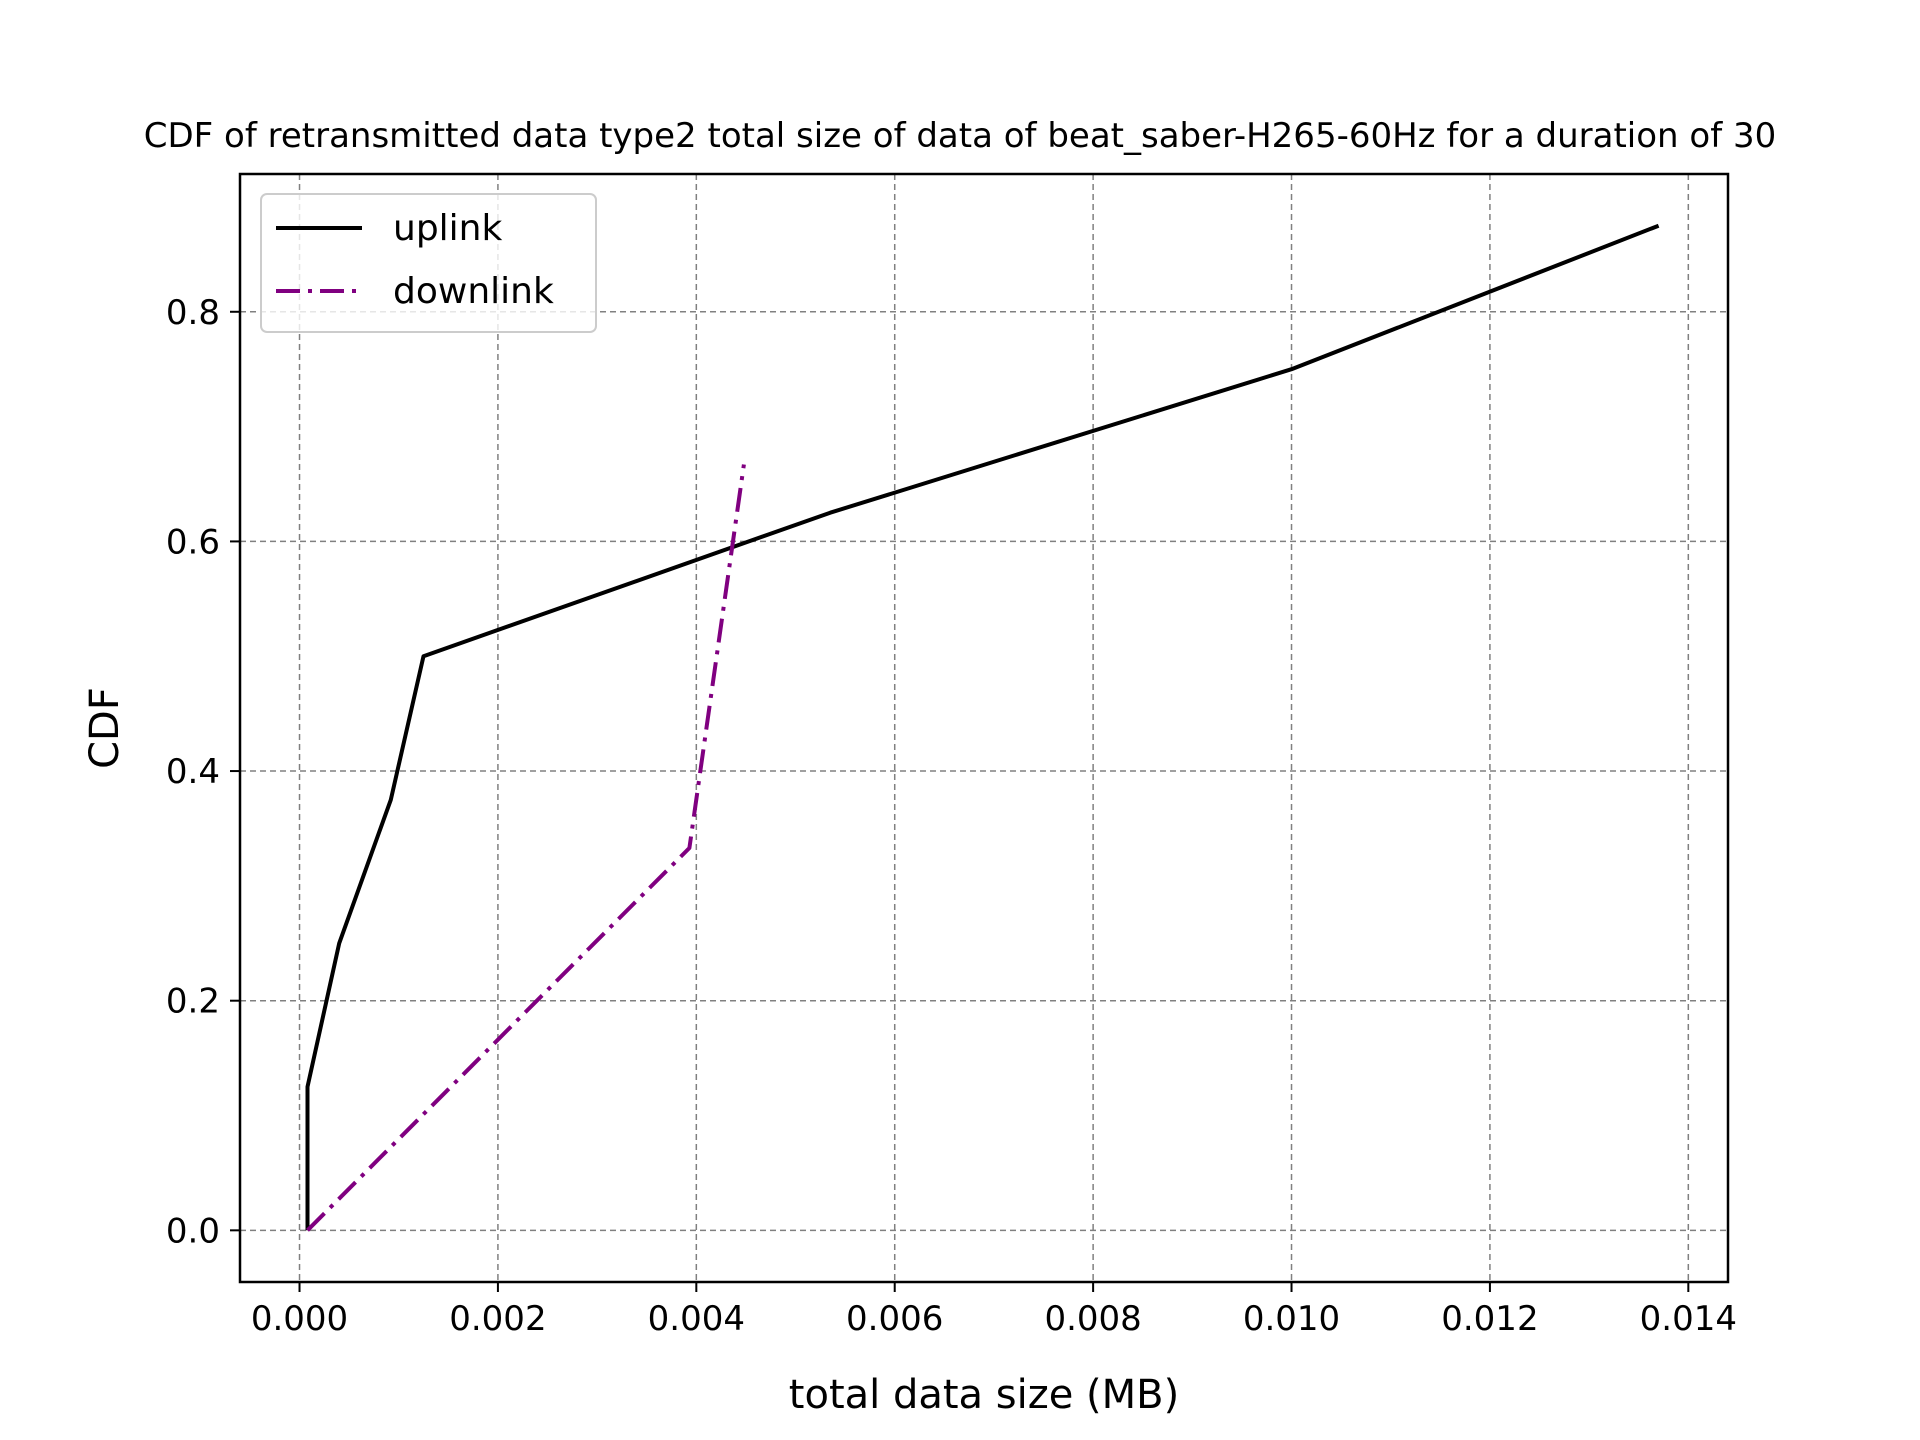 The height and width of the screenshot is (1440, 1920). Describe the element at coordinates (1092, 1319) in the screenshot. I see `x-tick-label: 0.008` at that location.